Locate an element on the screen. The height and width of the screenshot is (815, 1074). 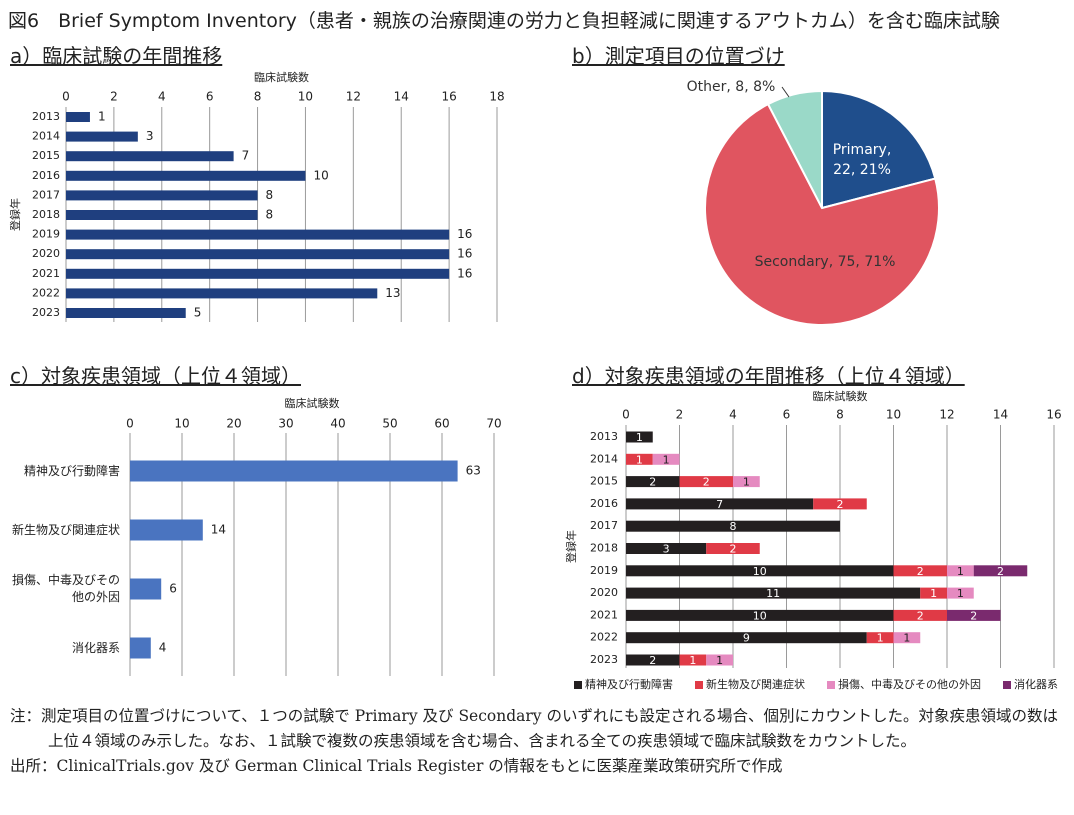
slice-label: Other, 8, 8% is located at coordinates (731, 87).